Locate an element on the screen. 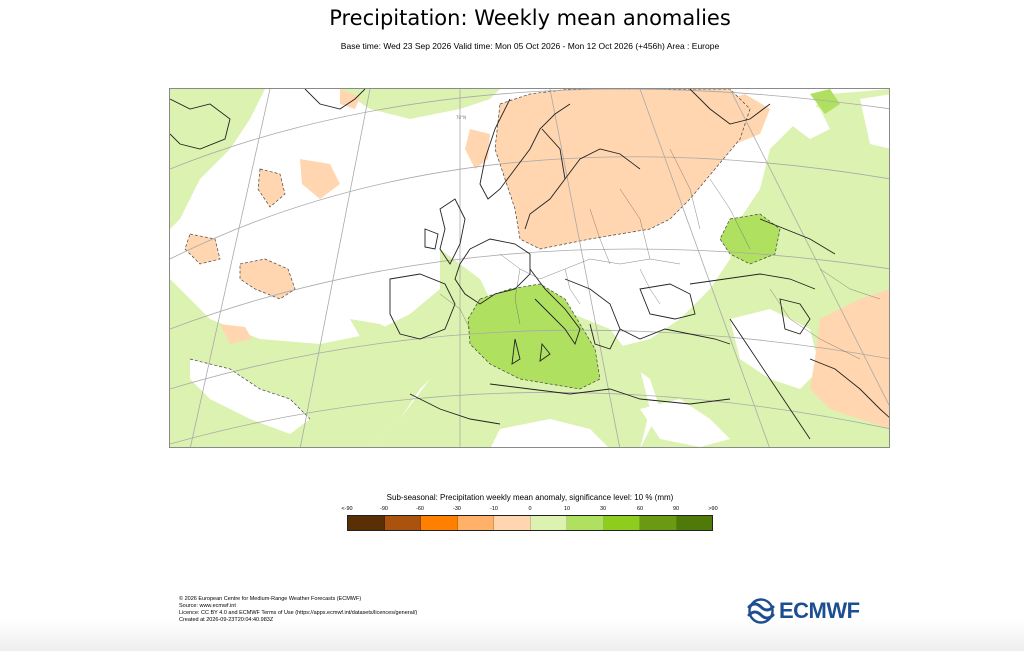  legend-tick: -30 is located at coordinates (457, 509).